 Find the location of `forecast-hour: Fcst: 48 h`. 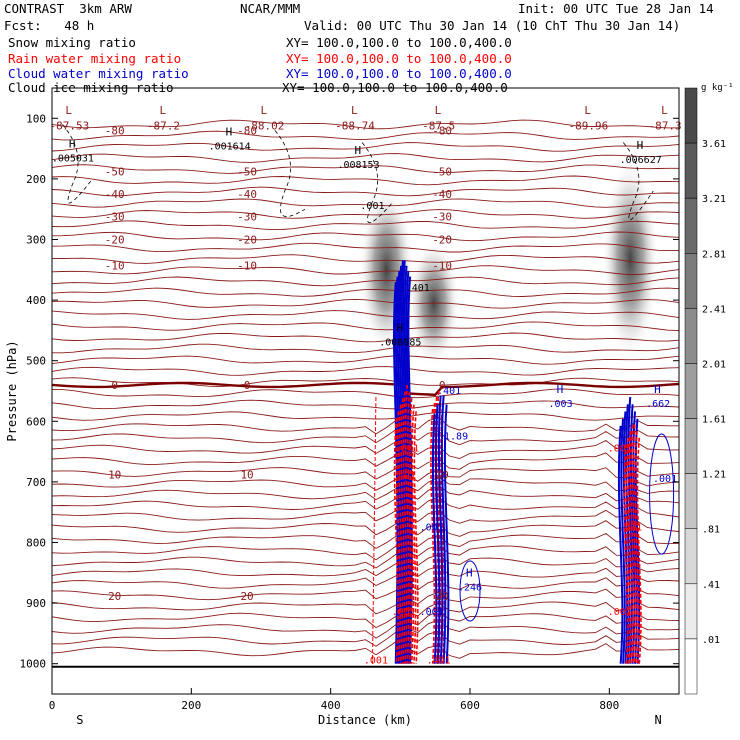

forecast-hour: Fcst: 48 h is located at coordinates (49, 25).